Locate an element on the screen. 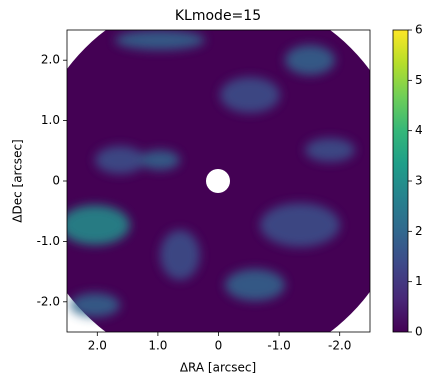  y-tick-label: -2.0 is located at coordinates (48, 301).